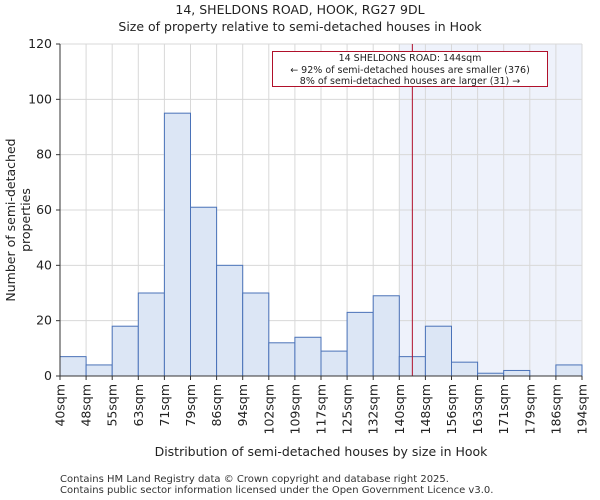 This screenshot has height=500, width=600. I want to click on x-tick-label: 71sqm, so click(164, 405).